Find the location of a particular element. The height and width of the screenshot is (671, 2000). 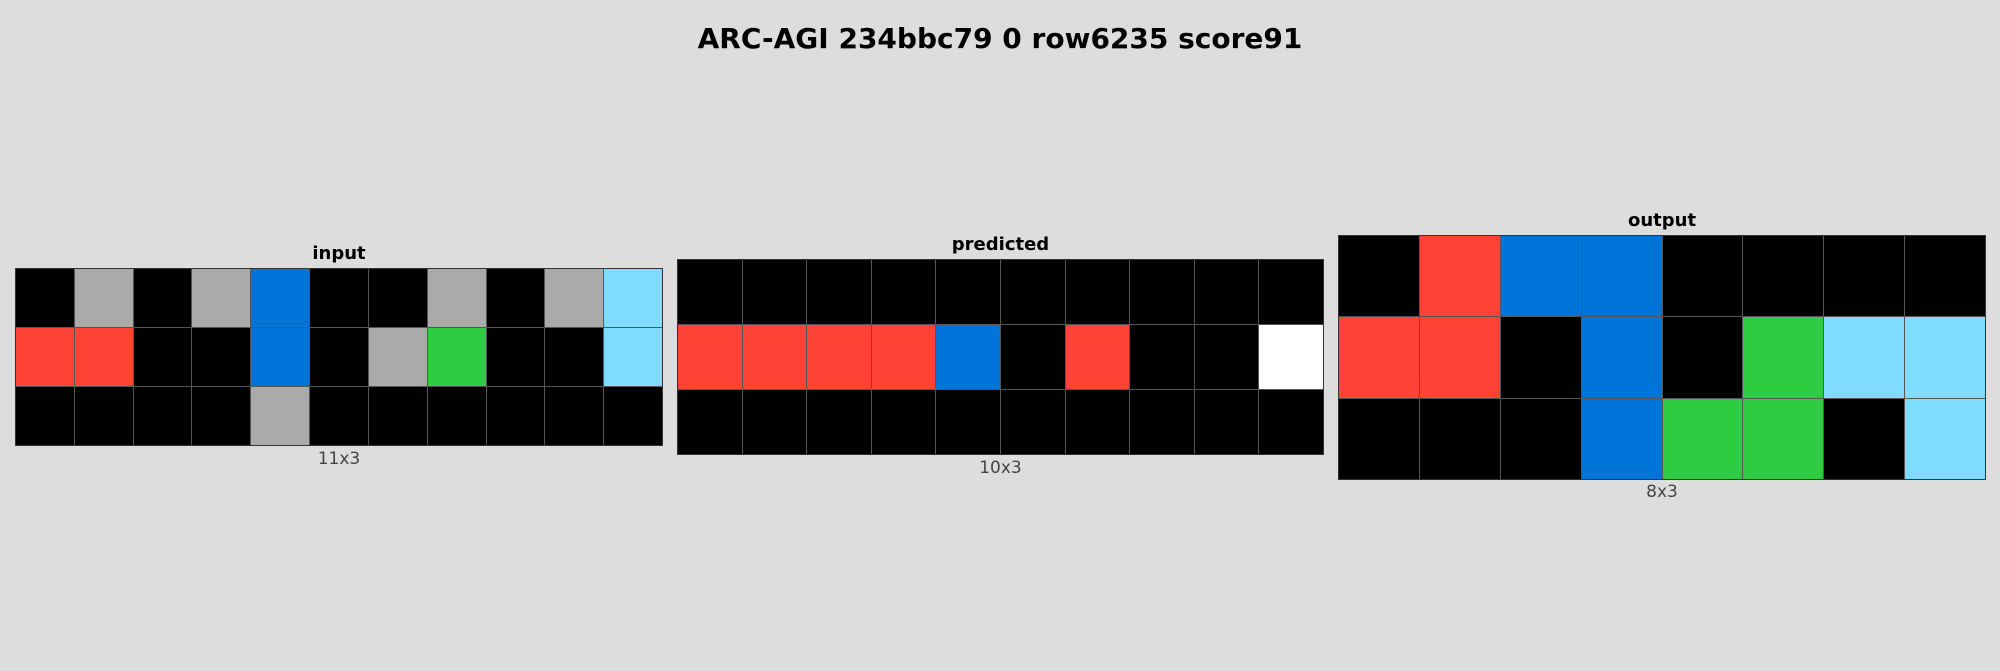

output-cell-r0-c1 is located at coordinates (1459, 276).